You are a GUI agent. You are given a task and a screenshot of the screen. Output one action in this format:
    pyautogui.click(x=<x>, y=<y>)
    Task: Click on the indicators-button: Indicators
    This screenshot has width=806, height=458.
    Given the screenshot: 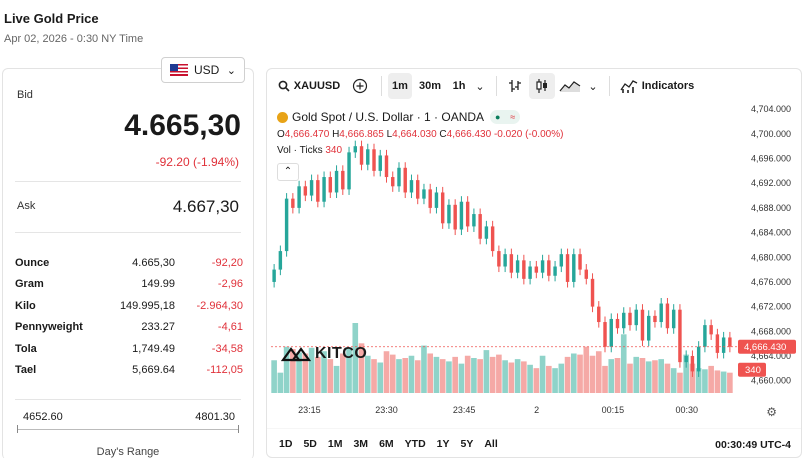 What is the action you would take?
    pyautogui.click(x=657, y=86)
    